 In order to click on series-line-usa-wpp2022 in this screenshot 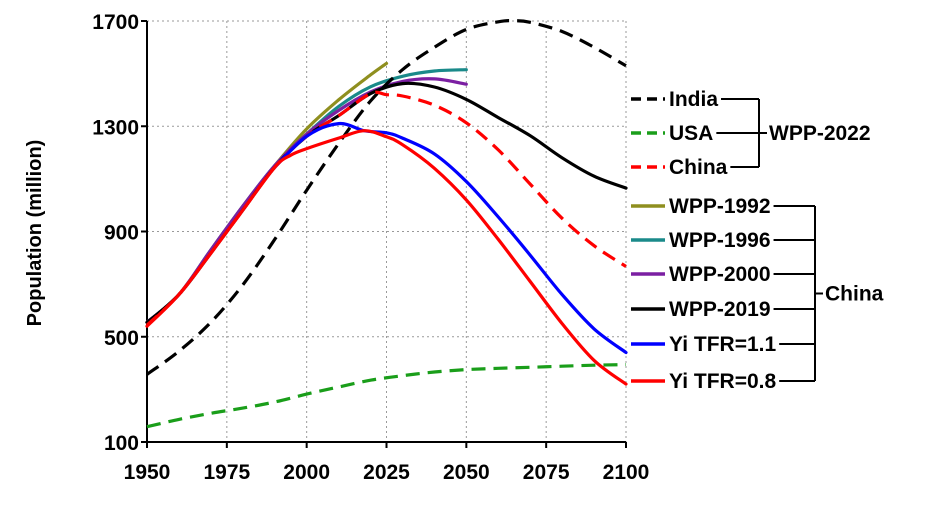, I will do `click(386, 396)`.